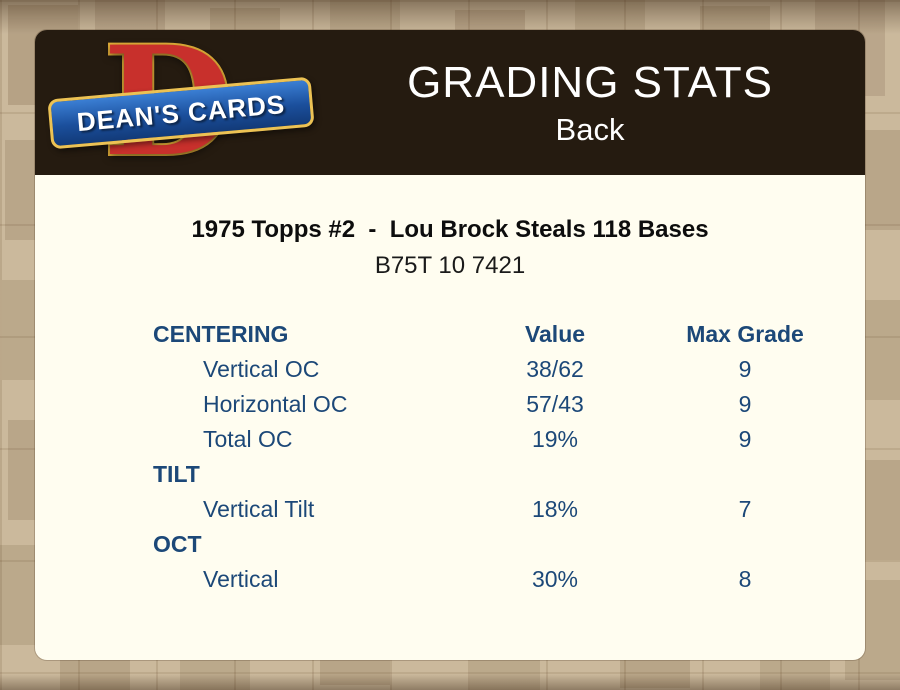  Describe the element at coordinates (745, 404) in the screenshot. I see `stat-max-grade-horizontal-oc: 9` at that location.